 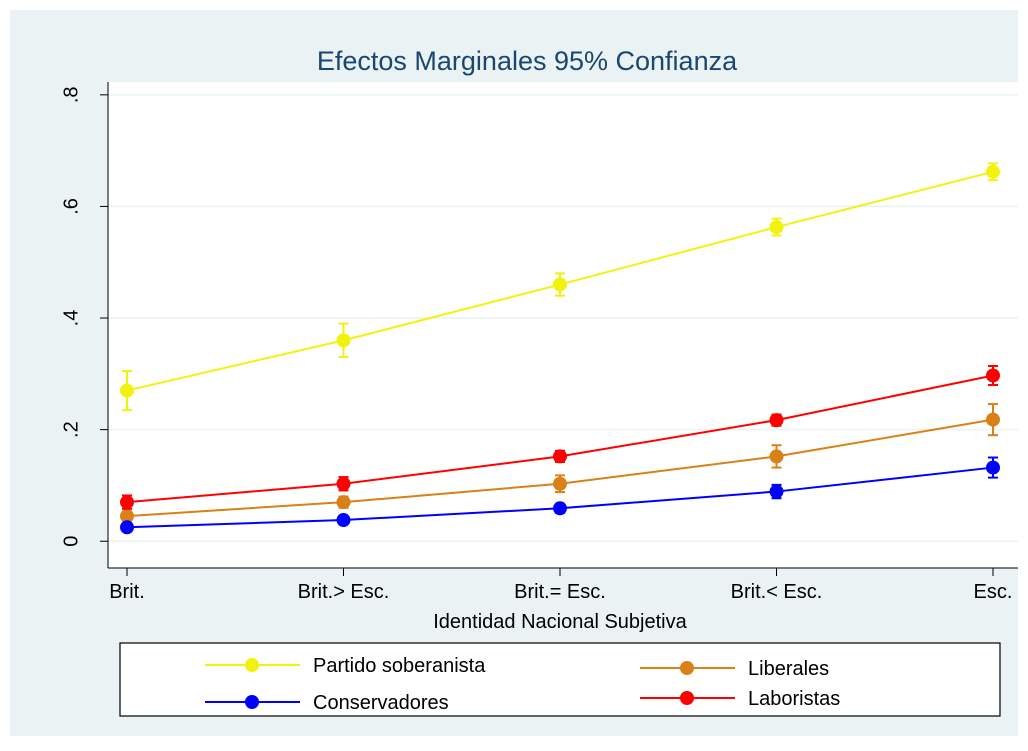 What do you see at coordinates (399, 666) in the screenshot?
I see `legend-label: Partido soberanista` at bounding box center [399, 666].